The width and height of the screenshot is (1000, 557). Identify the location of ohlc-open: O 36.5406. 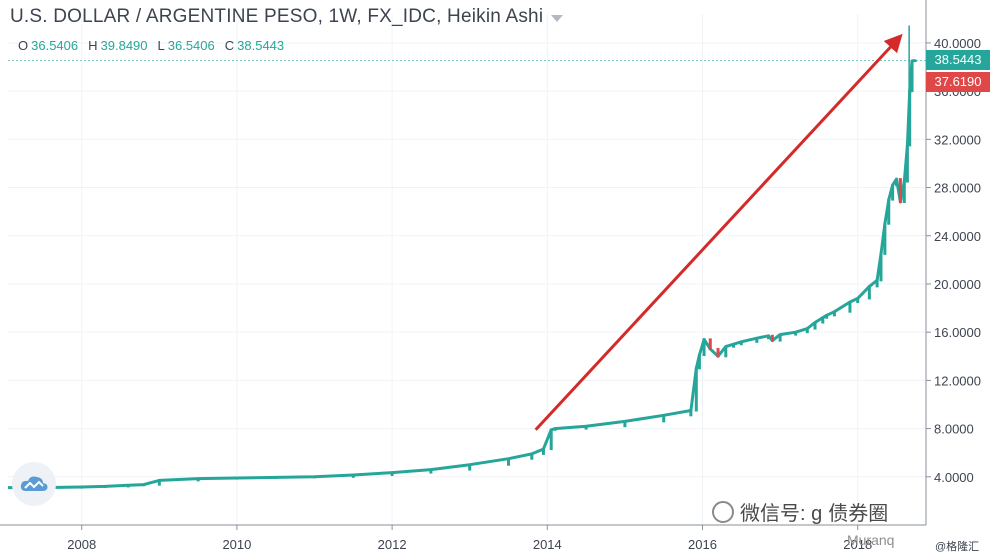
(48, 45).